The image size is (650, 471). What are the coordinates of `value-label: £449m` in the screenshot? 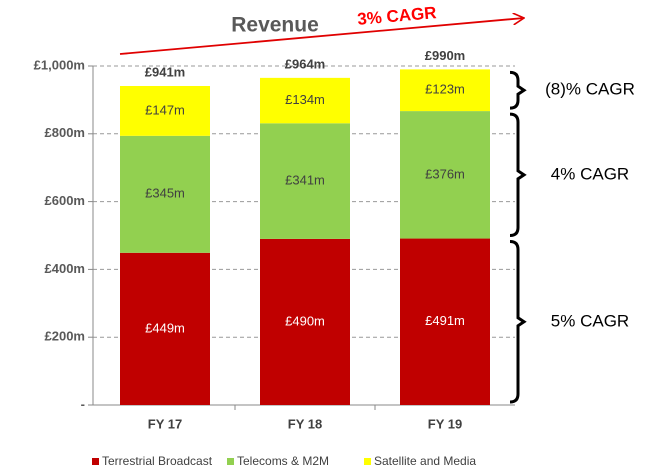 It's located at (165, 327).